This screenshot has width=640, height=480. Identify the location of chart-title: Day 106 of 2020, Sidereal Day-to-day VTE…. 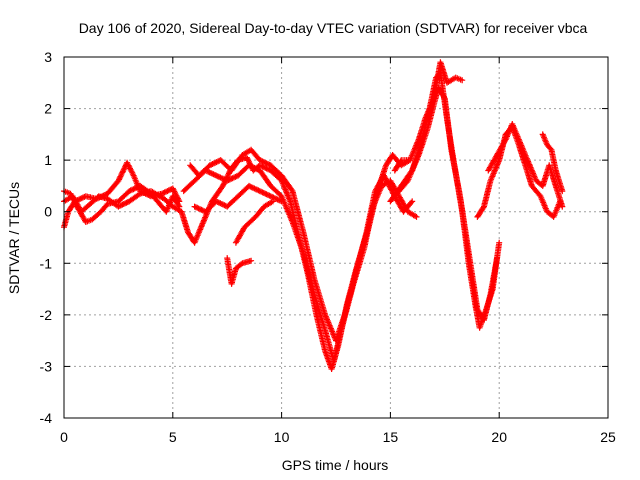
(333, 28).